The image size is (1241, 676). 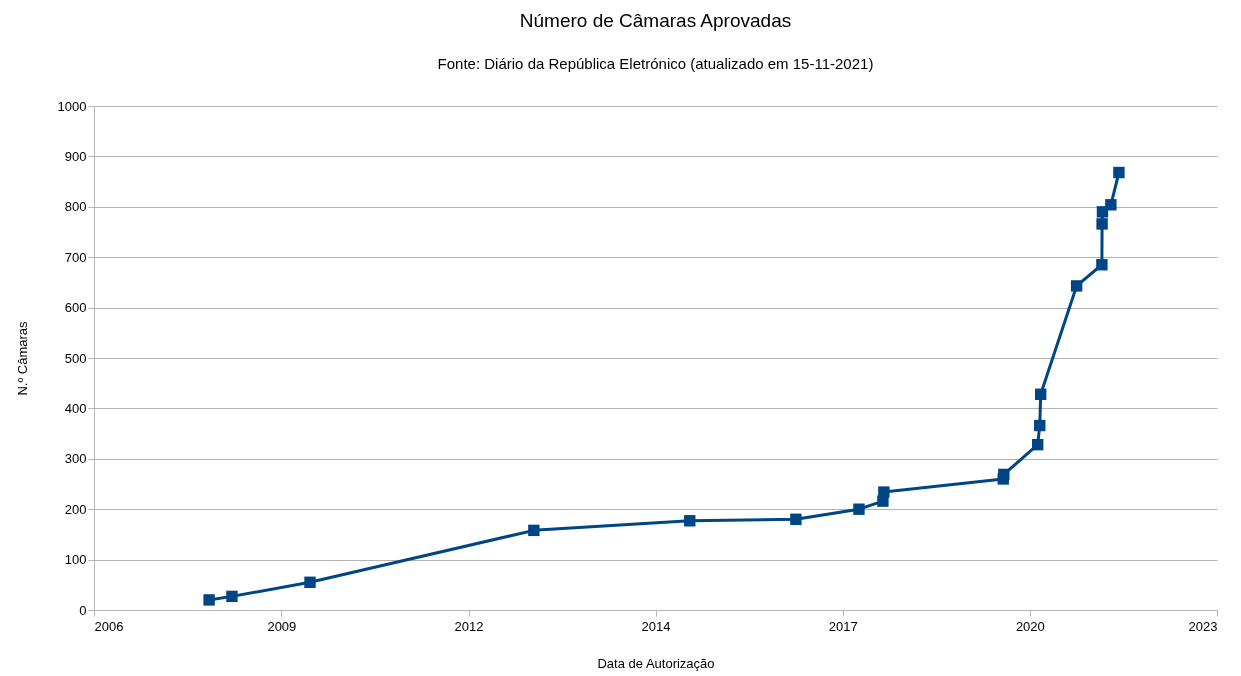 What do you see at coordinates (469, 626) in the screenshot?
I see `x-tick-label: 2012` at bounding box center [469, 626].